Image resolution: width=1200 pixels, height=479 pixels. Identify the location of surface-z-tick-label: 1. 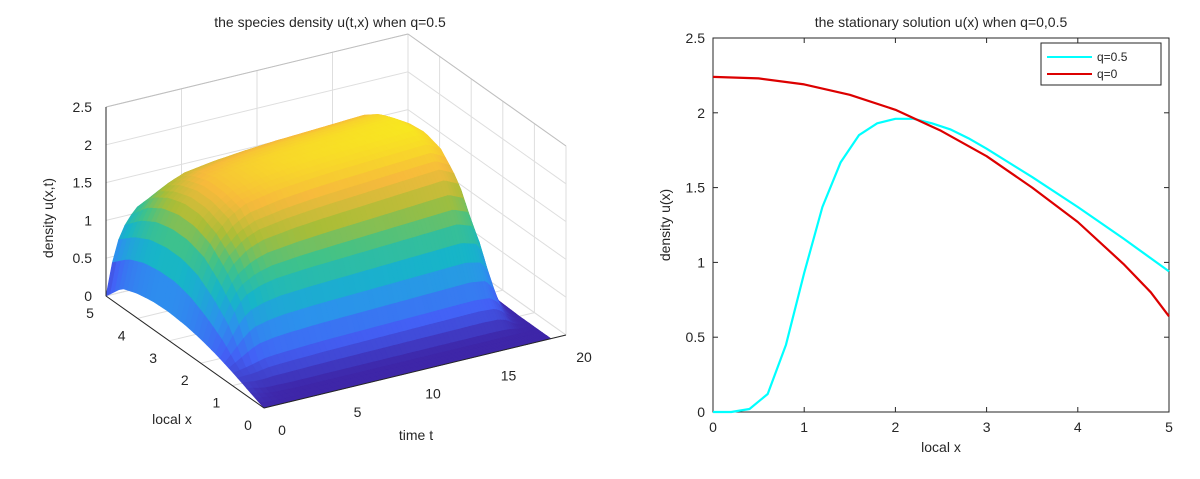
(88, 220).